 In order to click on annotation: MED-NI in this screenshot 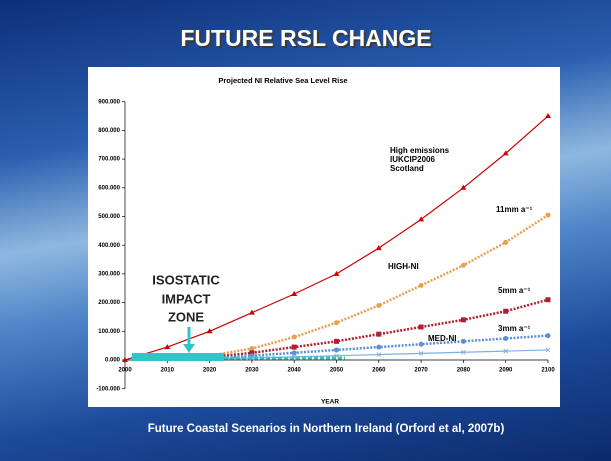, I will do `click(442, 338)`.